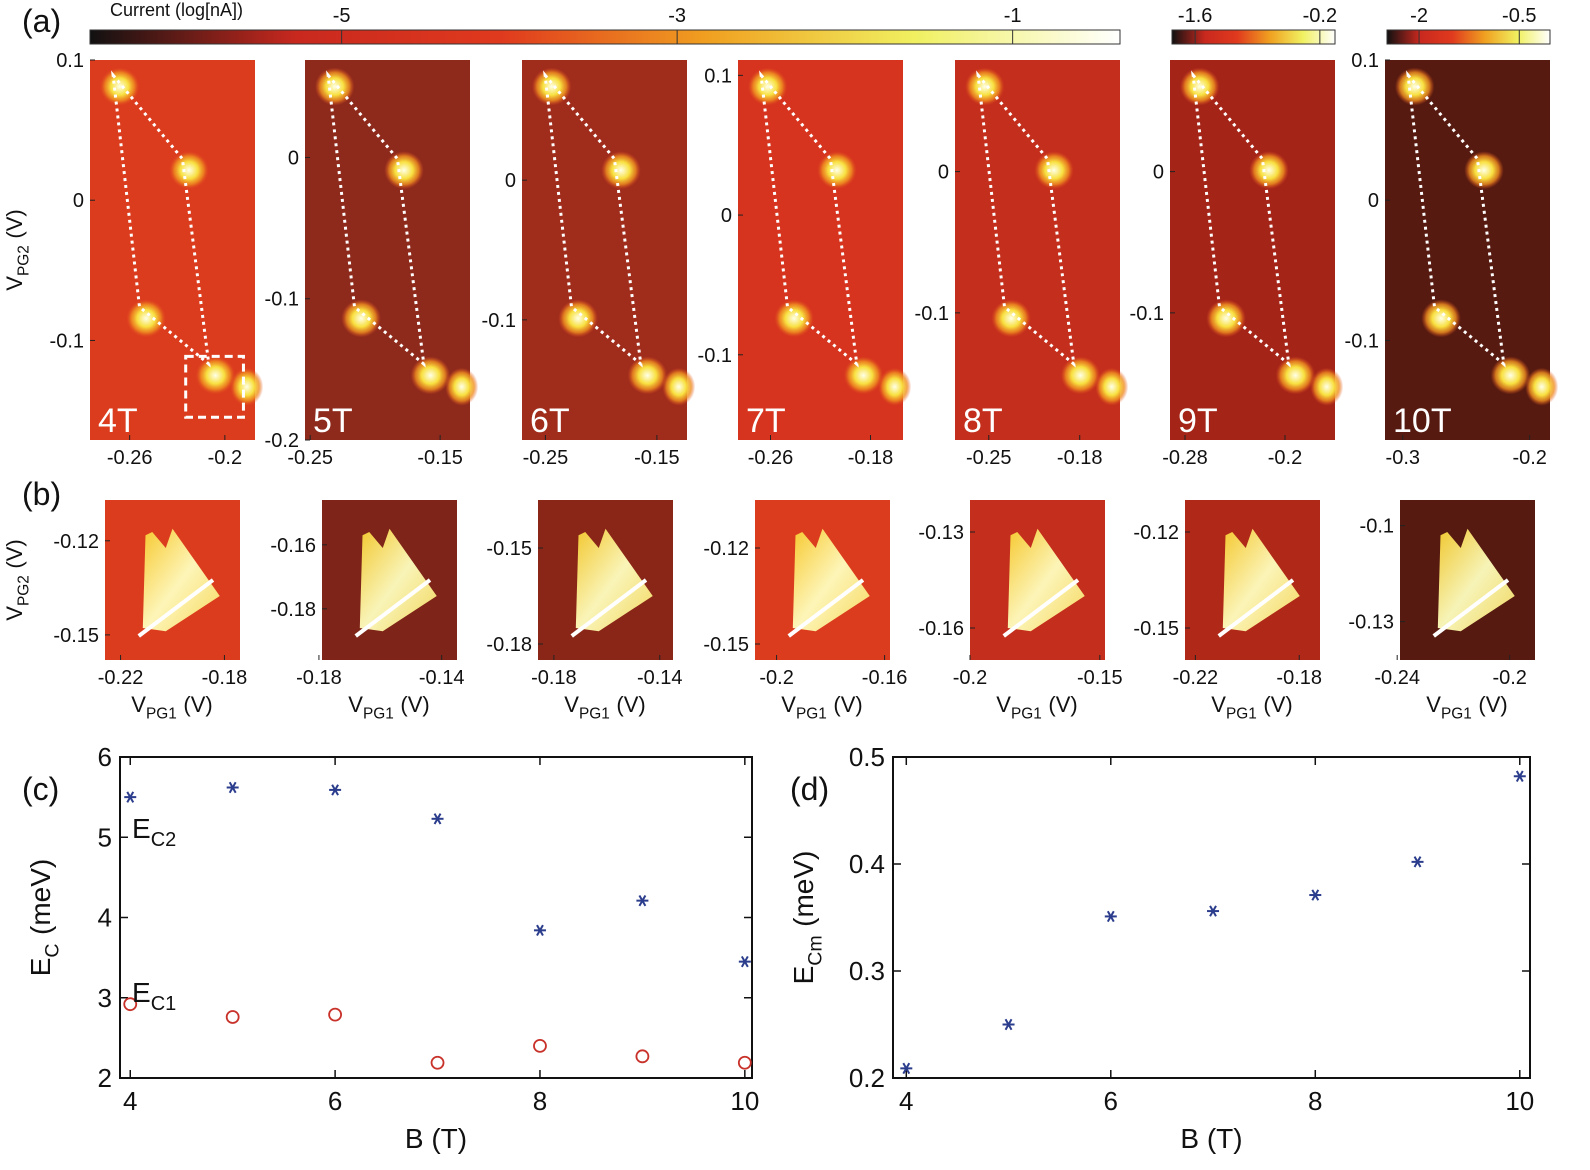 This screenshot has height=1170, width=1590. I want to click on colorbar, so click(605, 37).